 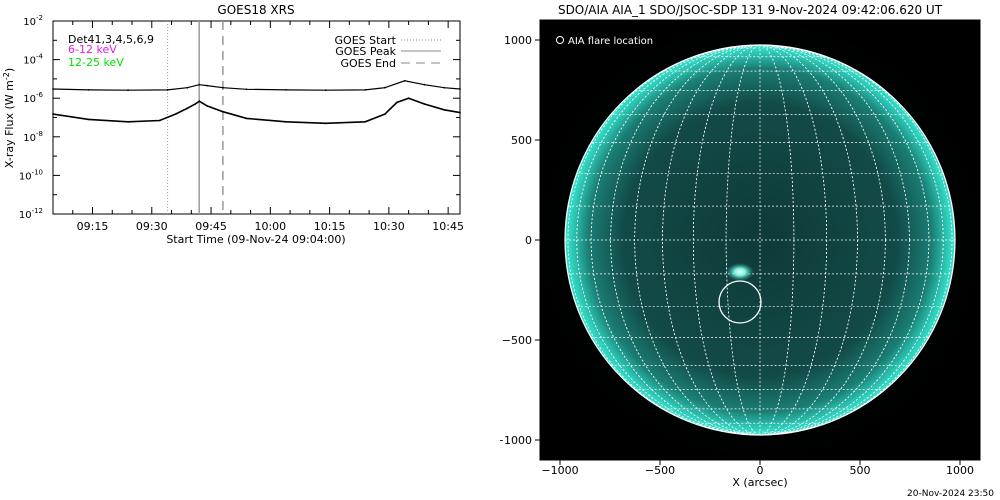 I want to click on goes-y-tick-label: 10⁻¹⁰, so click(x=31, y=175).